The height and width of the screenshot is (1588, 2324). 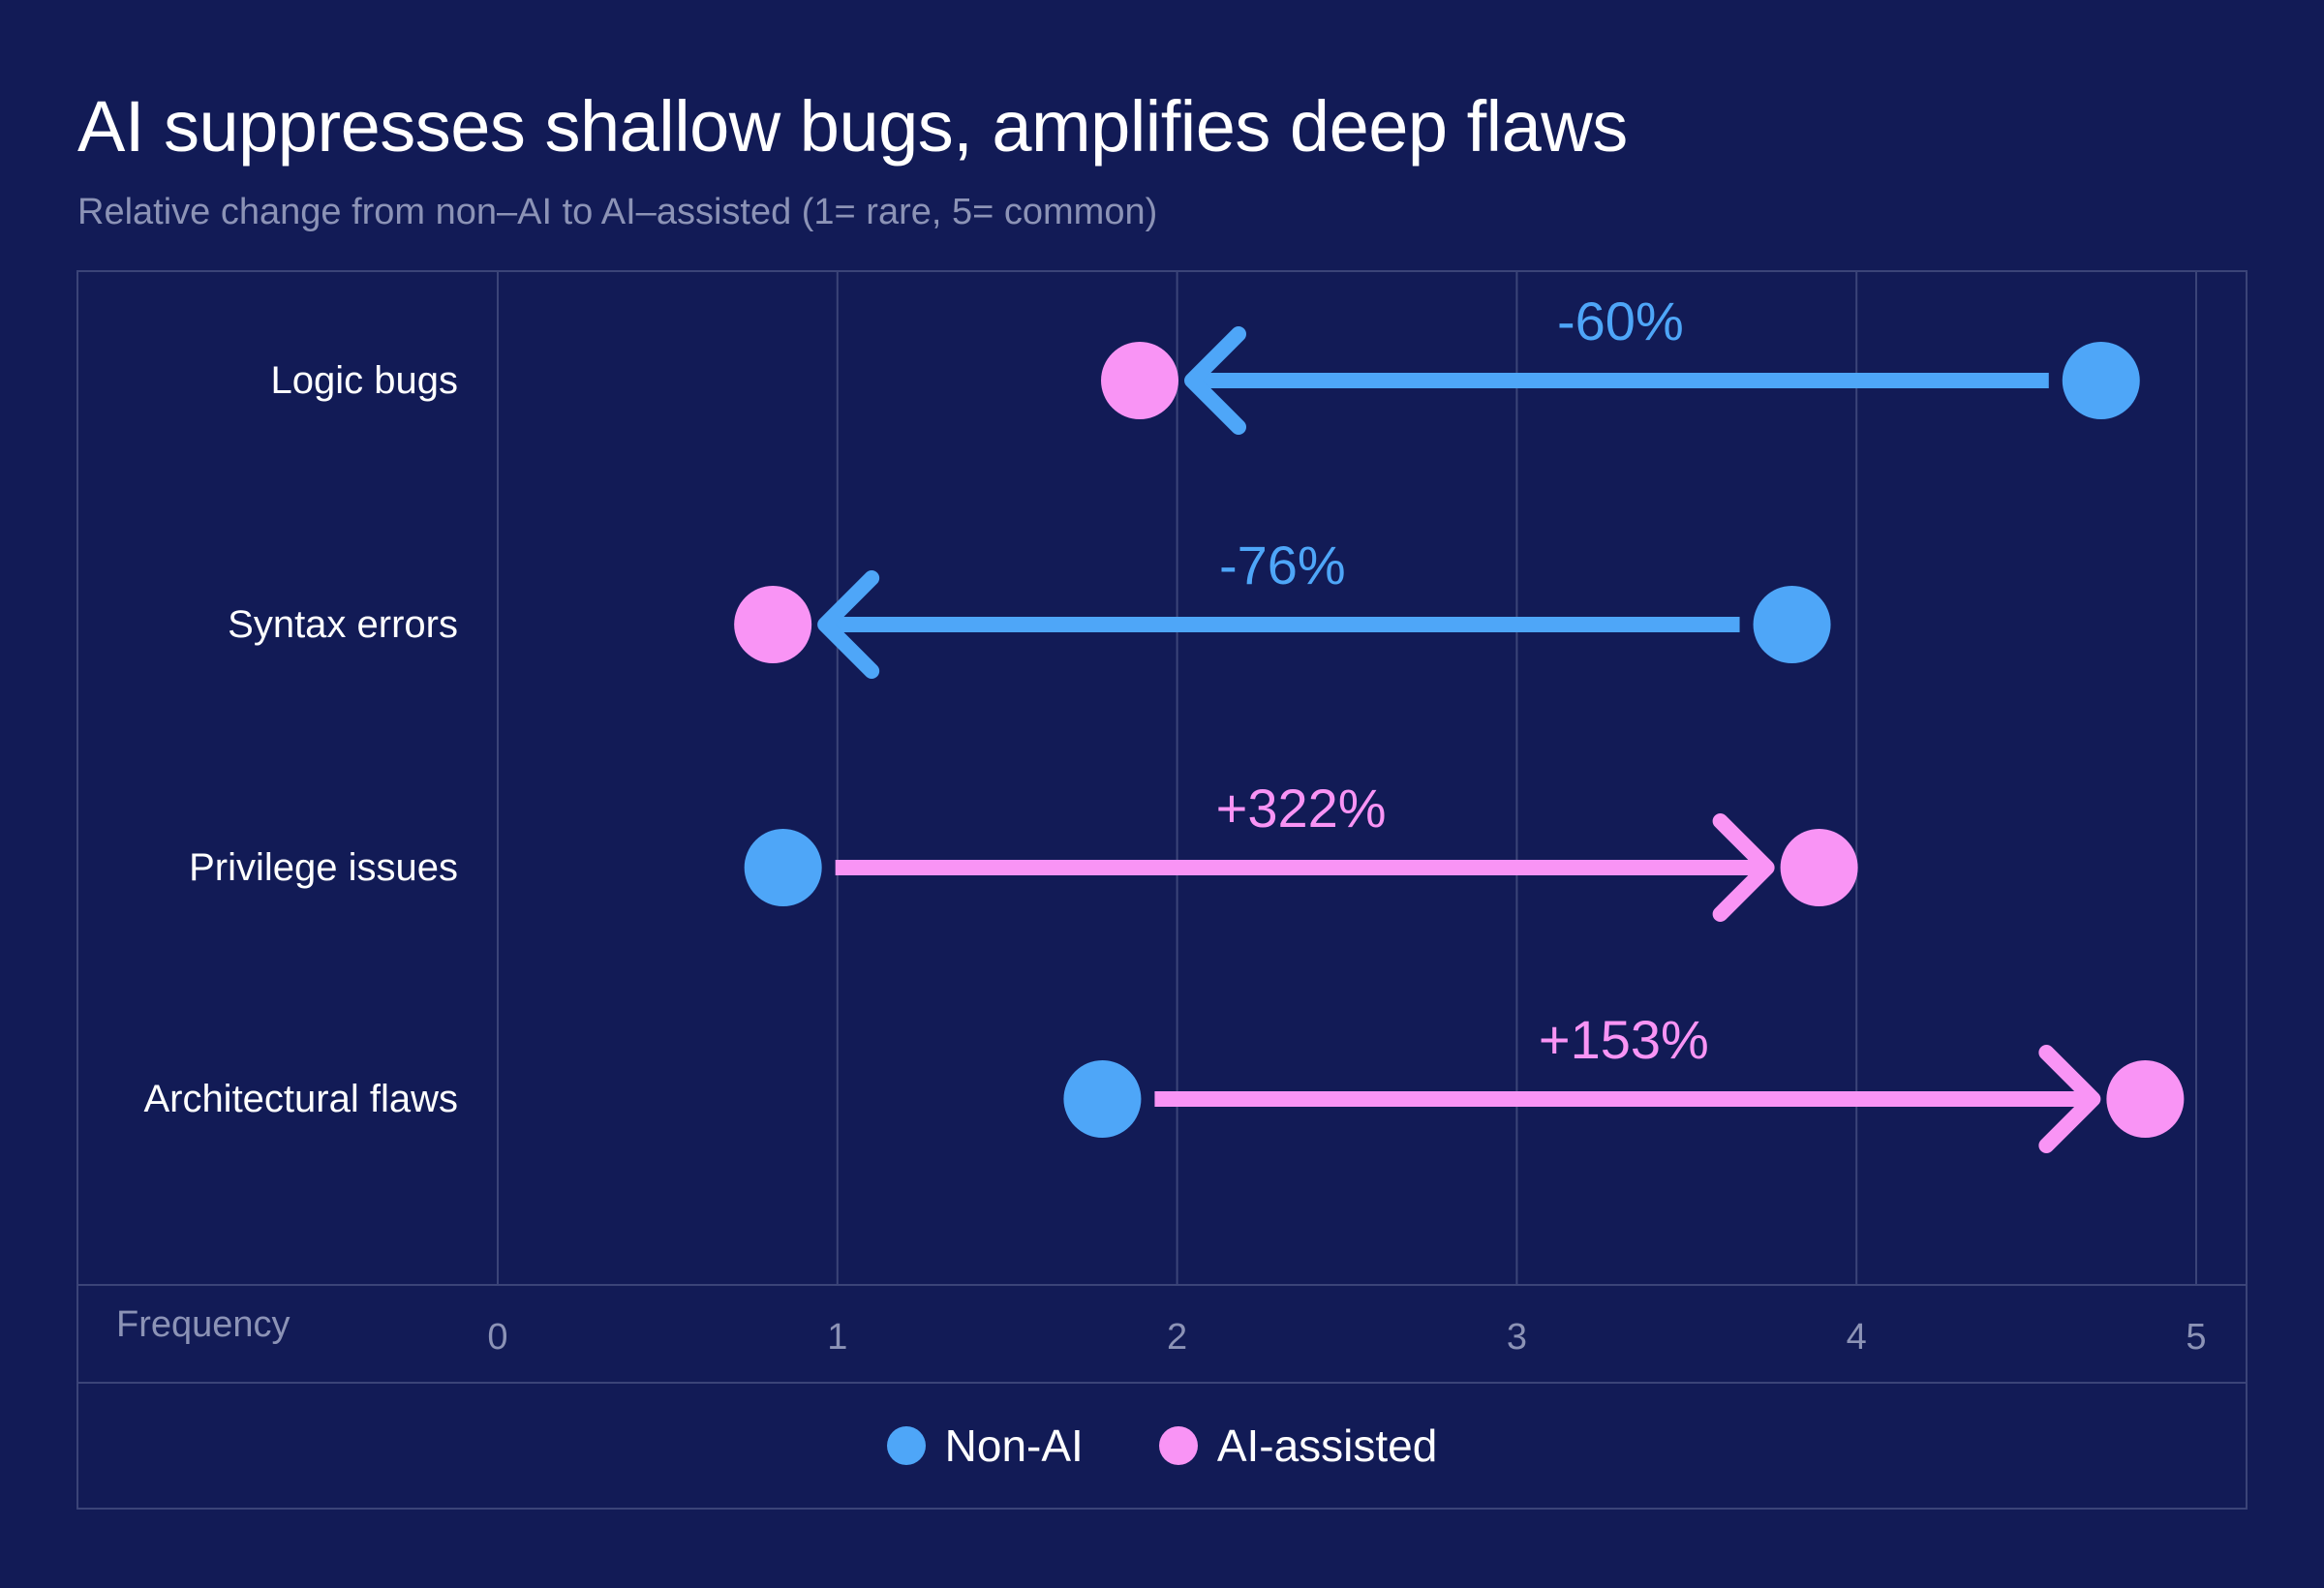 What do you see at coordinates (1014, 1445) in the screenshot?
I see `legend-label-non-ai: Non-AI` at bounding box center [1014, 1445].